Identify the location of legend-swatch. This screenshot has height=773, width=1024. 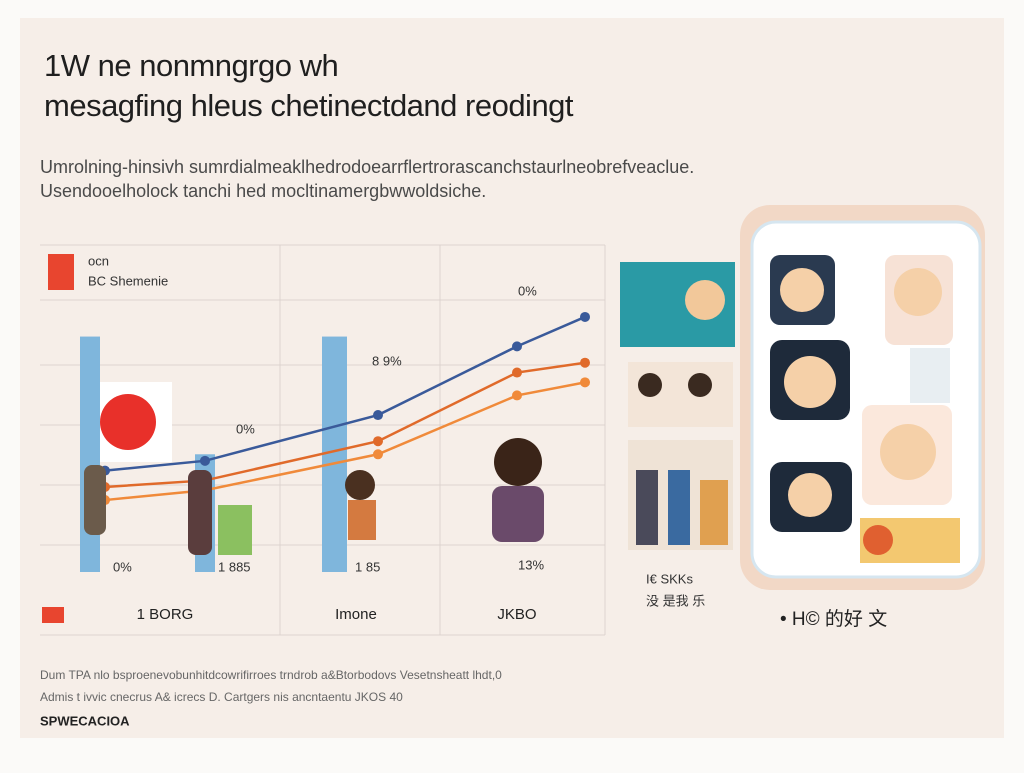
(61, 272).